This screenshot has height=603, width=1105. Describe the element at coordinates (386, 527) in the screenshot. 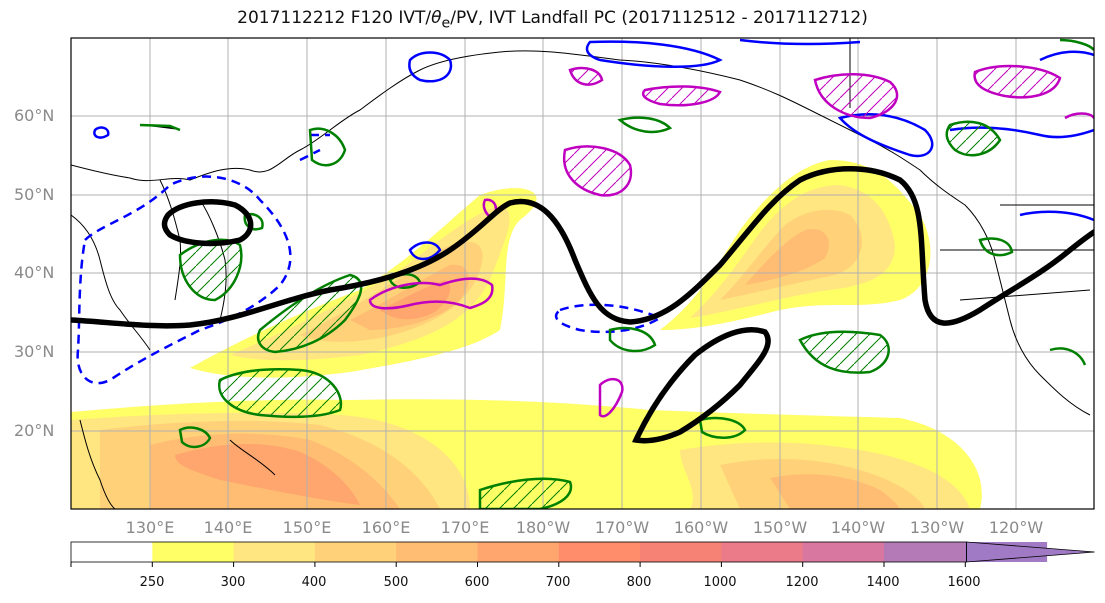

I see `lon-label-160e: 160°E` at that location.